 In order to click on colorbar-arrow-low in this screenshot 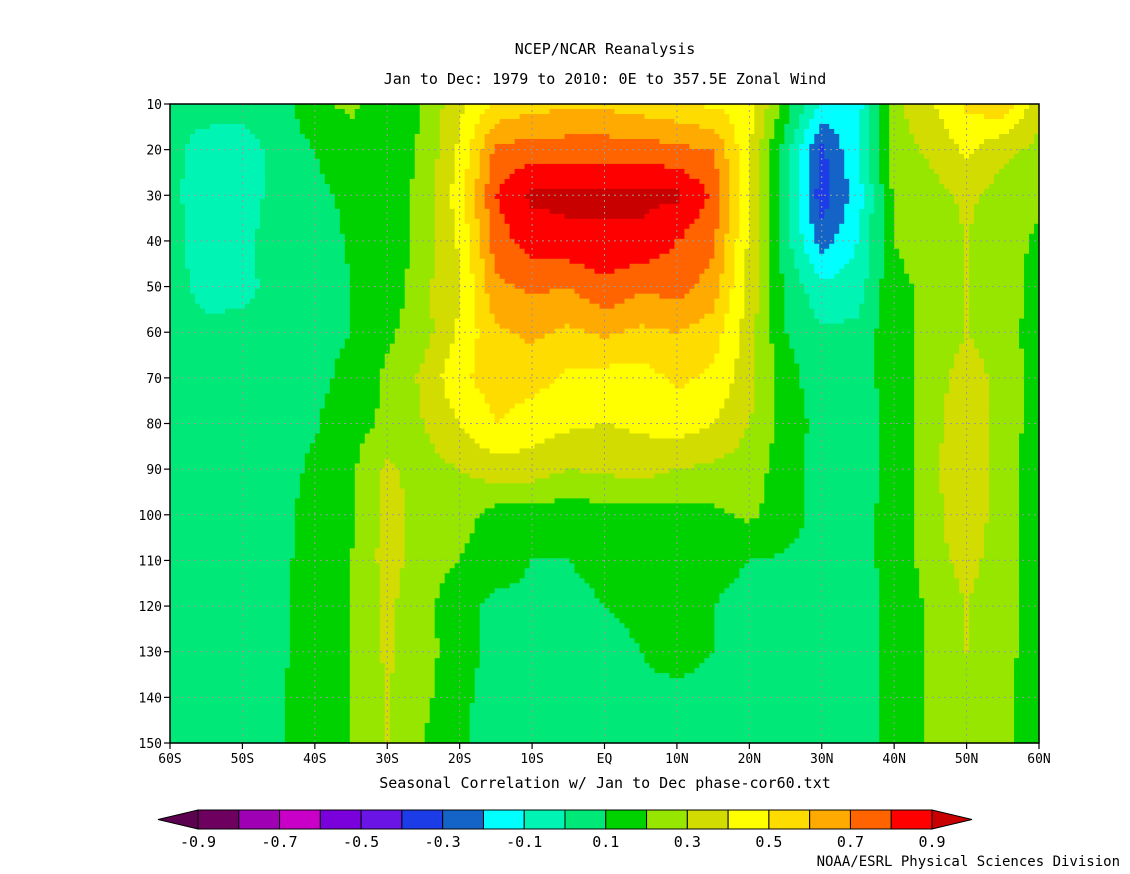, I will do `click(178, 819)`.